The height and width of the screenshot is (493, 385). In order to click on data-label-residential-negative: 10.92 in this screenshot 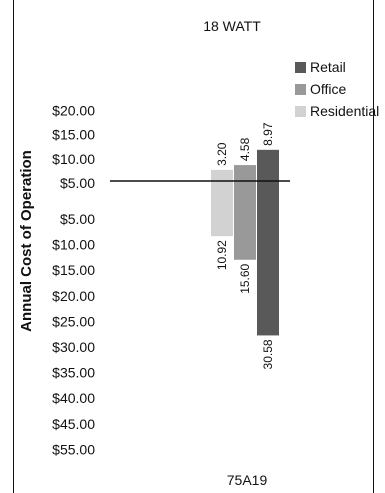, I will do `click(222, 255)`.